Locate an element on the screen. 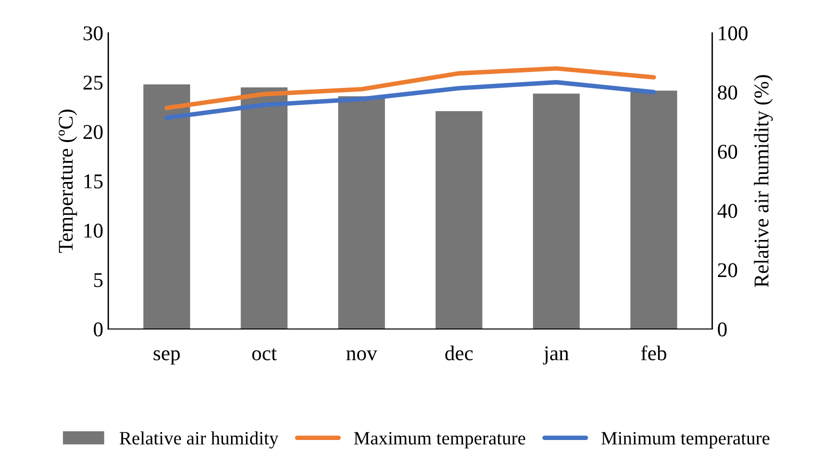 This screenshot has height=470, width=833. y2-tick-label: 80 is located at coordinates (728, 92).